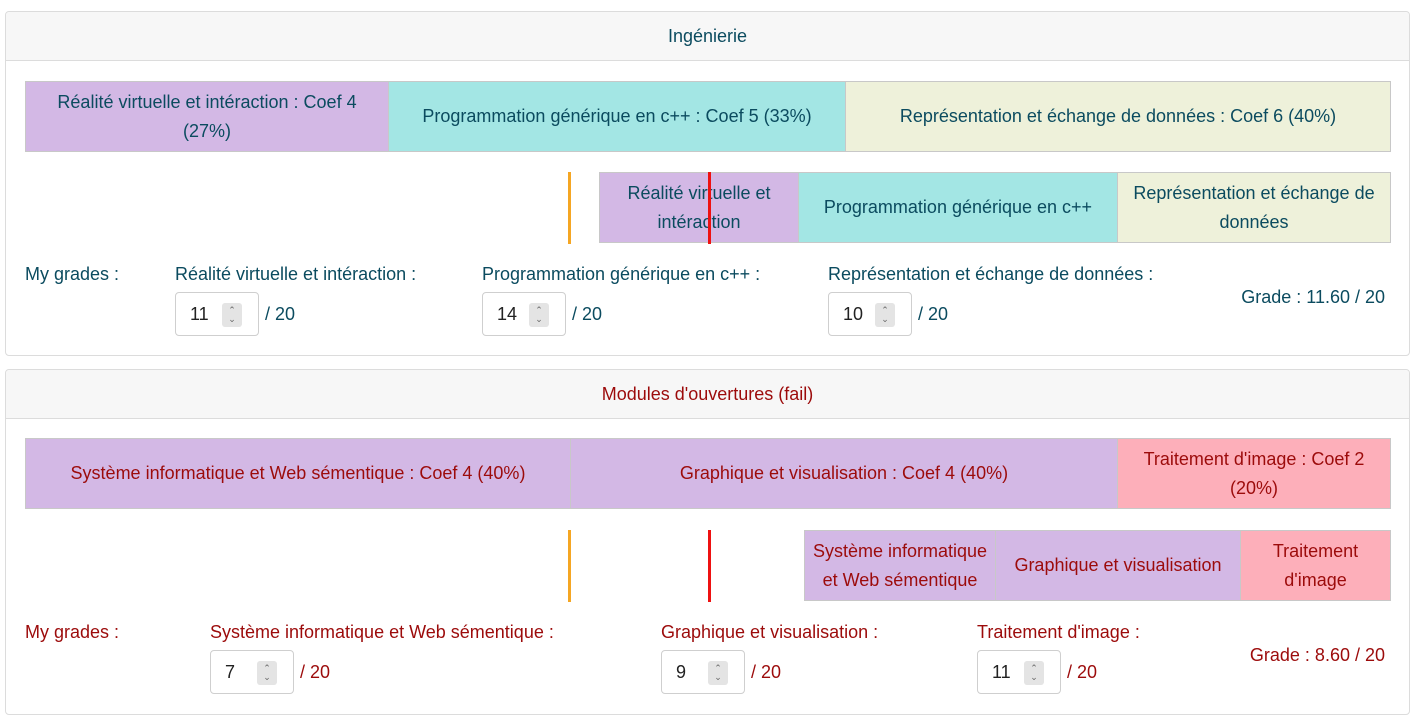 This screenshot has width=1418, height=725. Describe the element at coordinates (1317, 655) in the screenshot. I see `total-grade: Grade : 8.60 / 20` at that location.